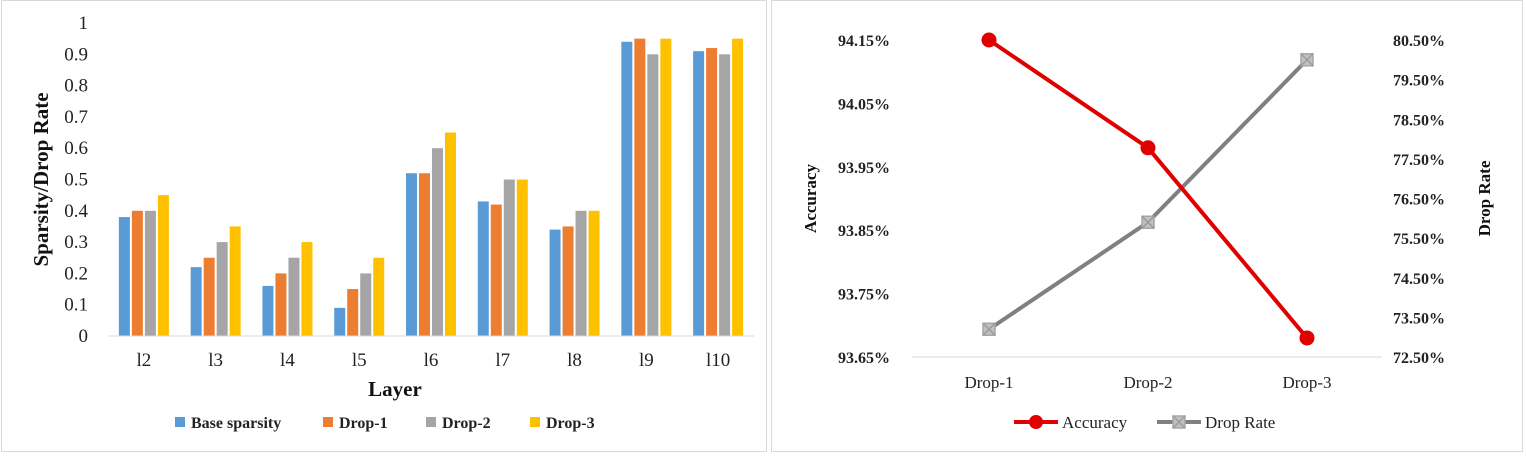 Image resolution: width=1526 pixels, height=456 pixels. Describe the element at coordinates (209, 296) in the screenshot. I see `bar-drop-1-l3` at that location.